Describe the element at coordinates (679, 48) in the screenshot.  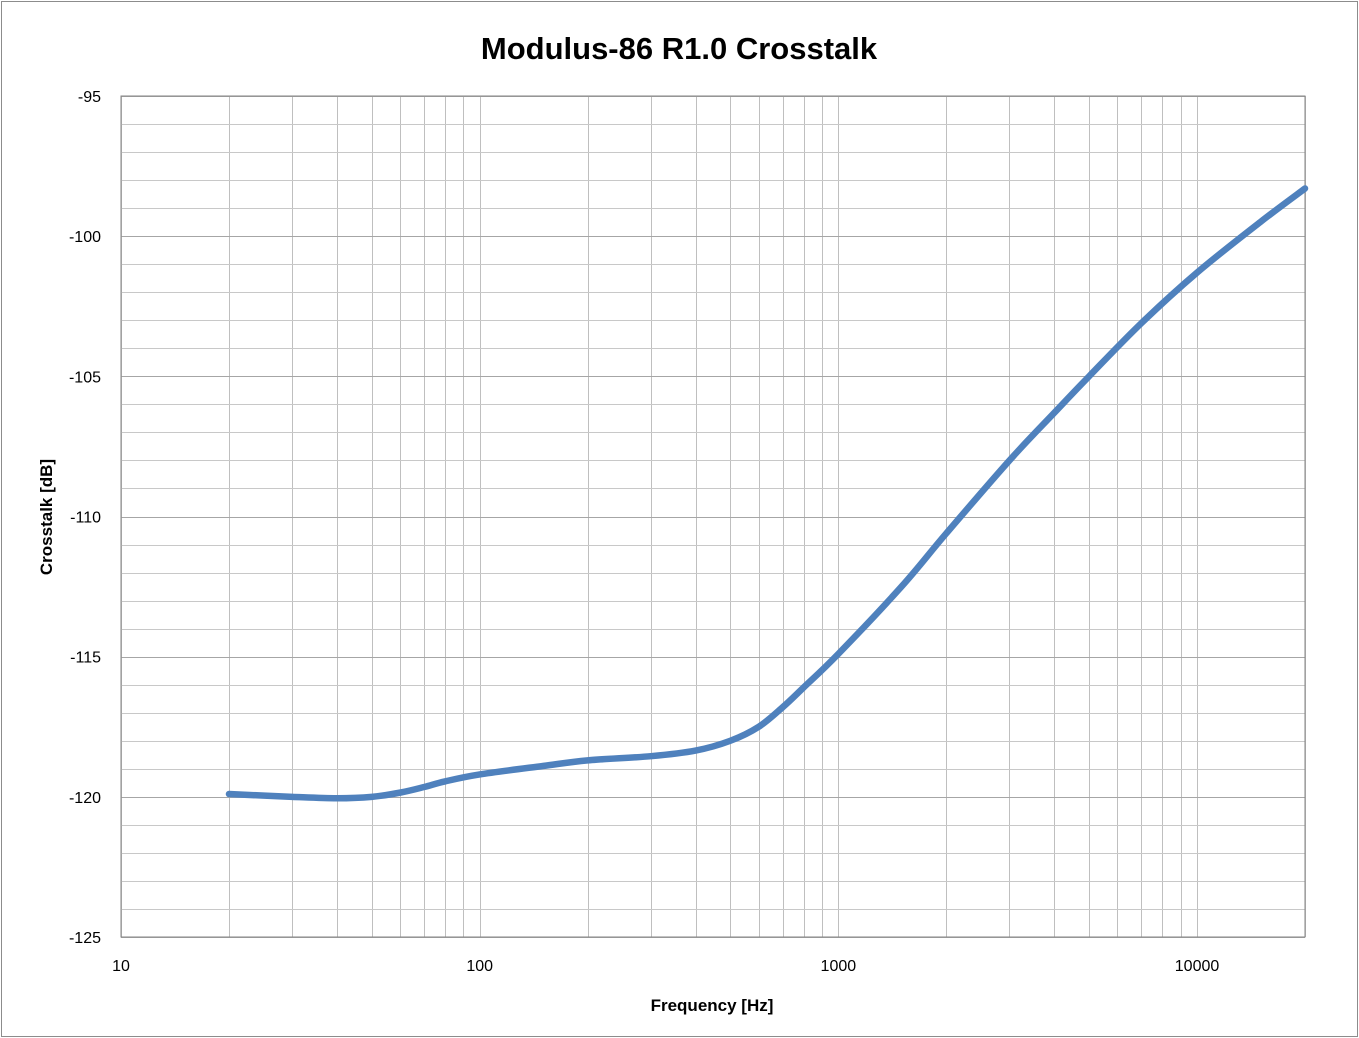
I see `chart-title: Modulus-86 R1.0 Crosstalk` at that location.